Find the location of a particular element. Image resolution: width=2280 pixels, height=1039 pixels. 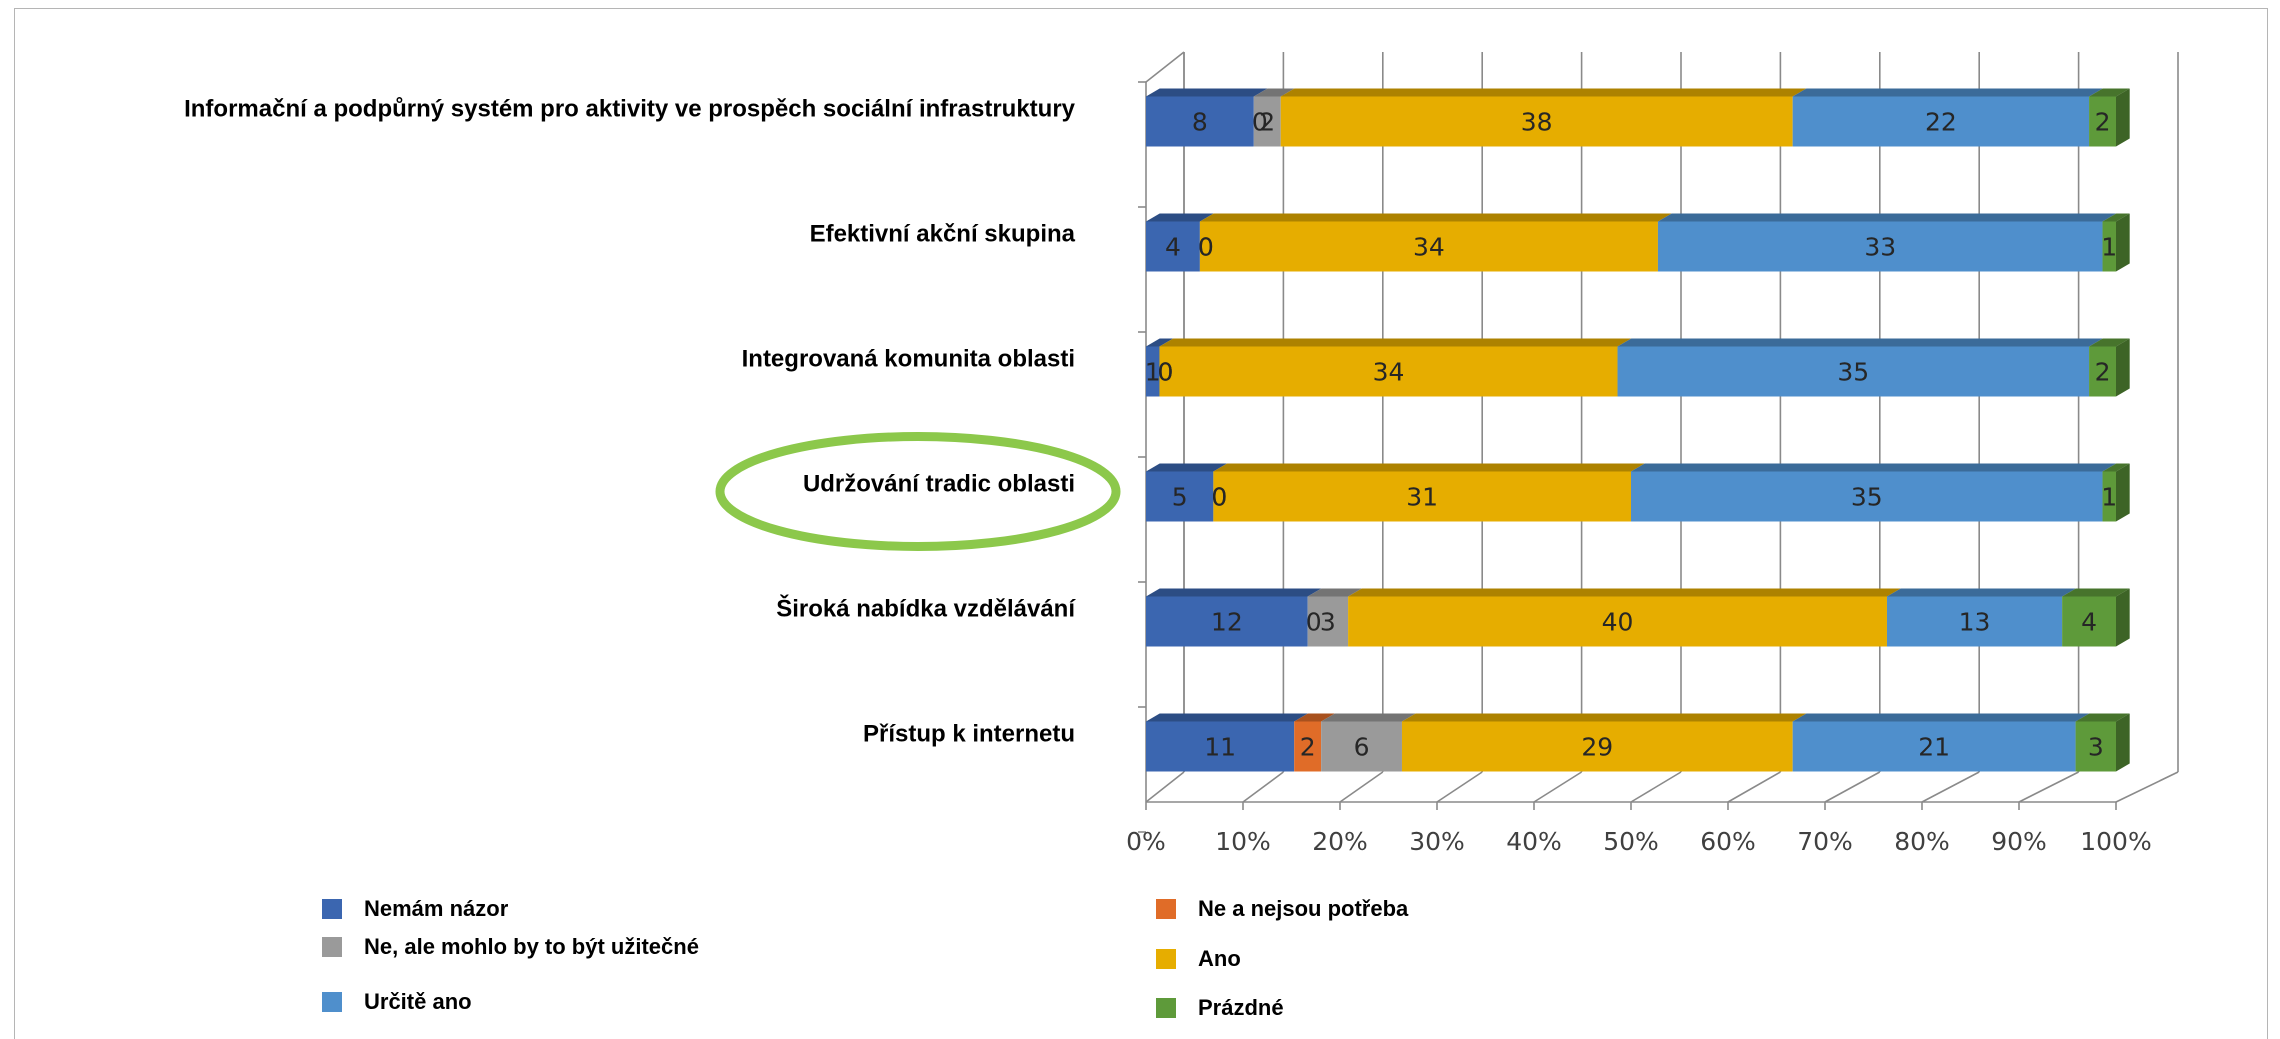

data-label: 12 is located at coordinates (1227, 622).